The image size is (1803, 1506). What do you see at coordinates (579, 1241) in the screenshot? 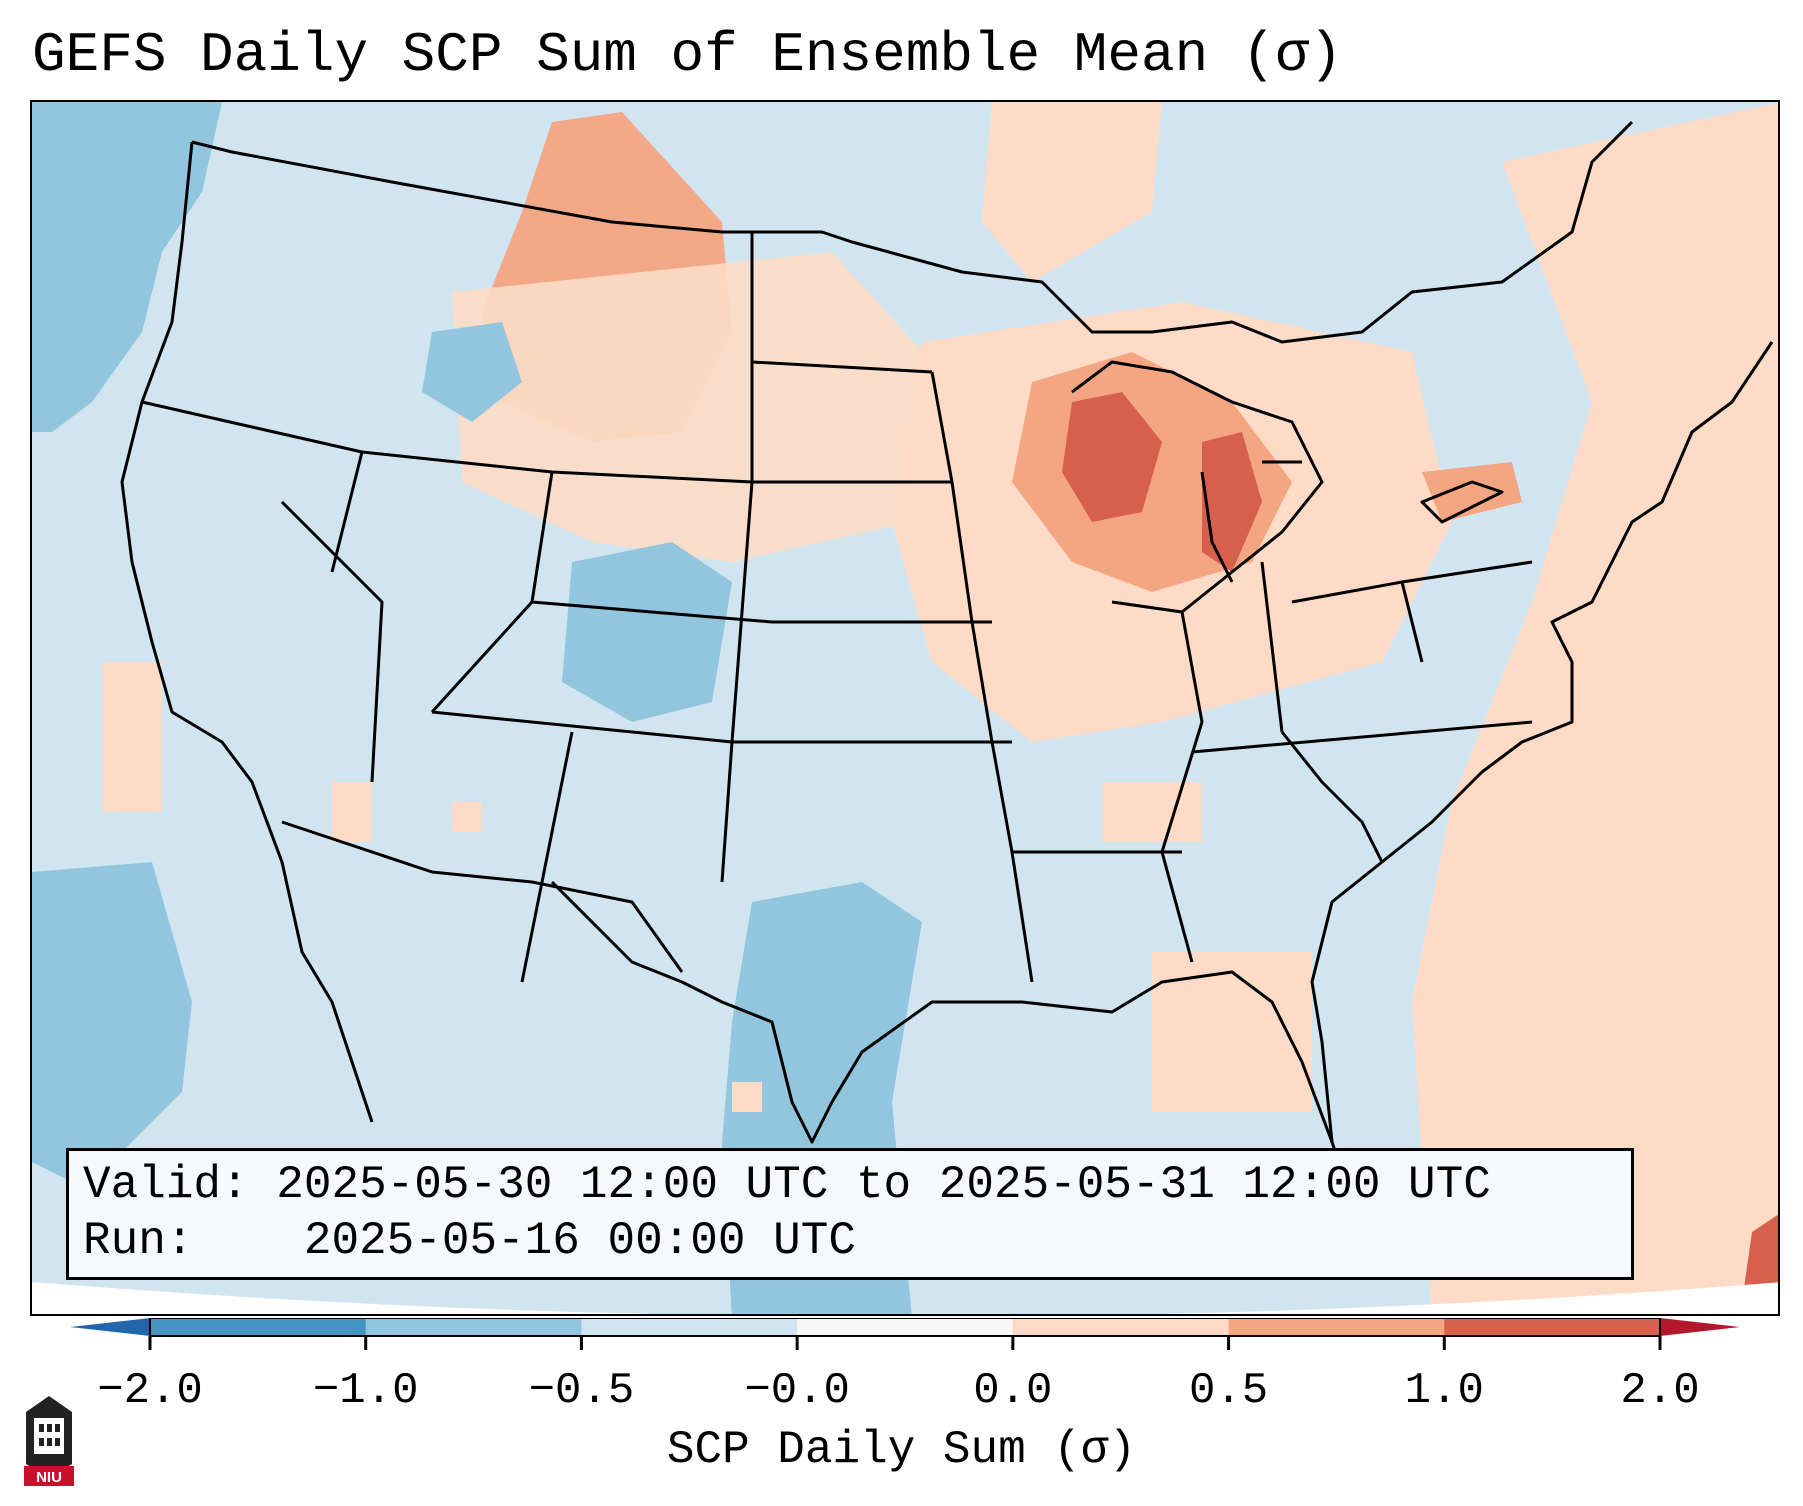
I see `run-value: 2025-05-16 00:00 UTC` at bounding box center [579, 1241].